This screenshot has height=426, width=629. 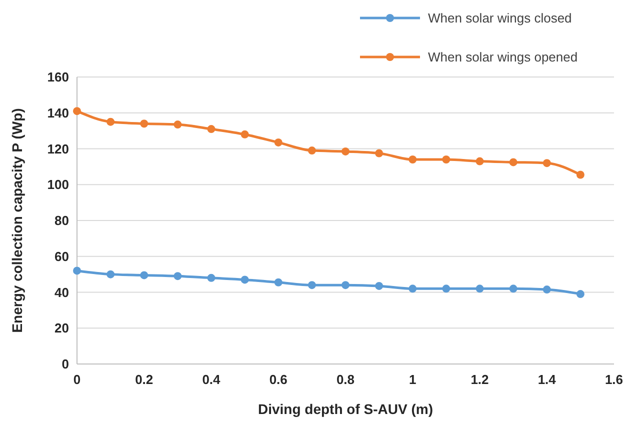 What do you see at coordinates (17, 220) in the screenshot?
I see `y-axis-title: Energy collection capacity P (Wp)` at bounding box center [17, 220].